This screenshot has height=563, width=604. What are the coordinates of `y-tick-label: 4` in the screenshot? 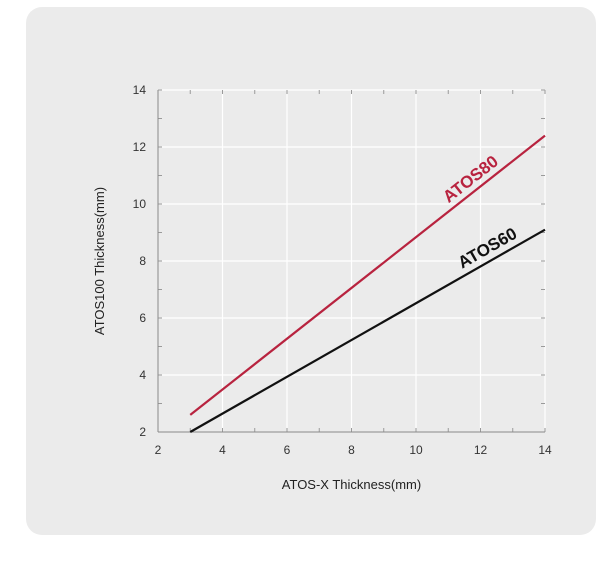 It's located at (142, 375).